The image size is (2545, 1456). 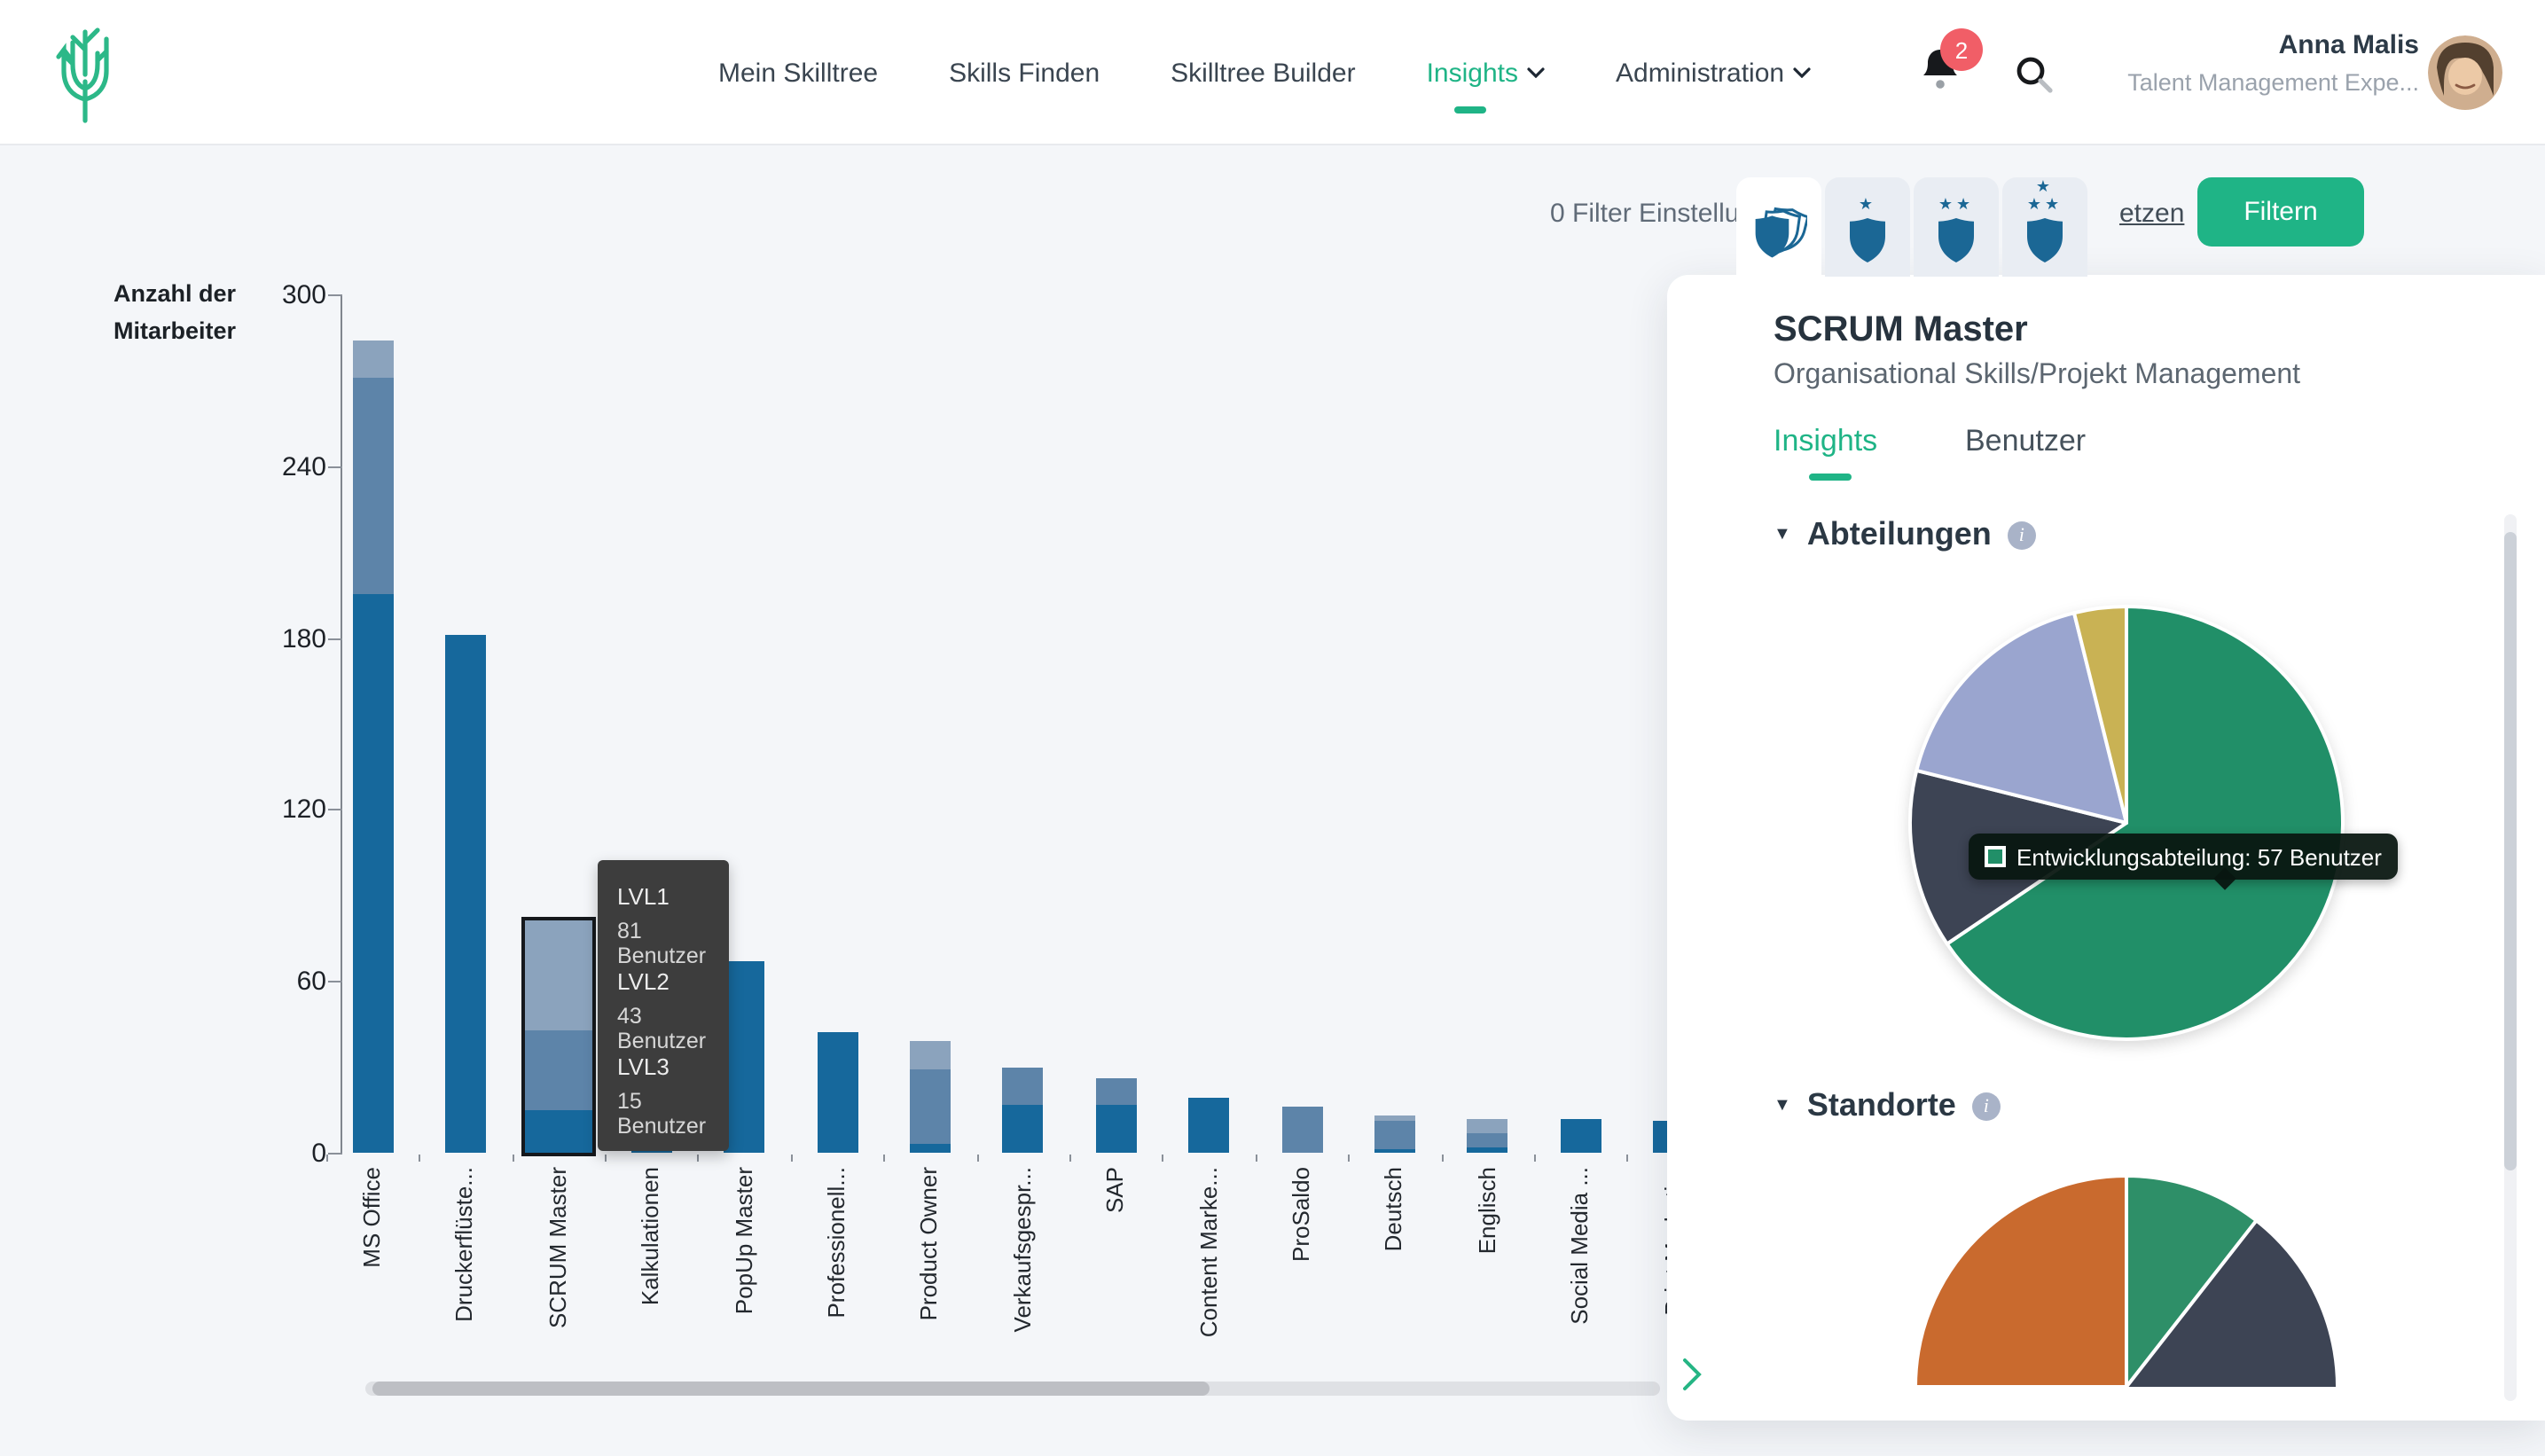 What do you see at coordinates (1394, 1134) in the screenshot?
I see `bar-deutsch` at bounding box center [1394, 1134].